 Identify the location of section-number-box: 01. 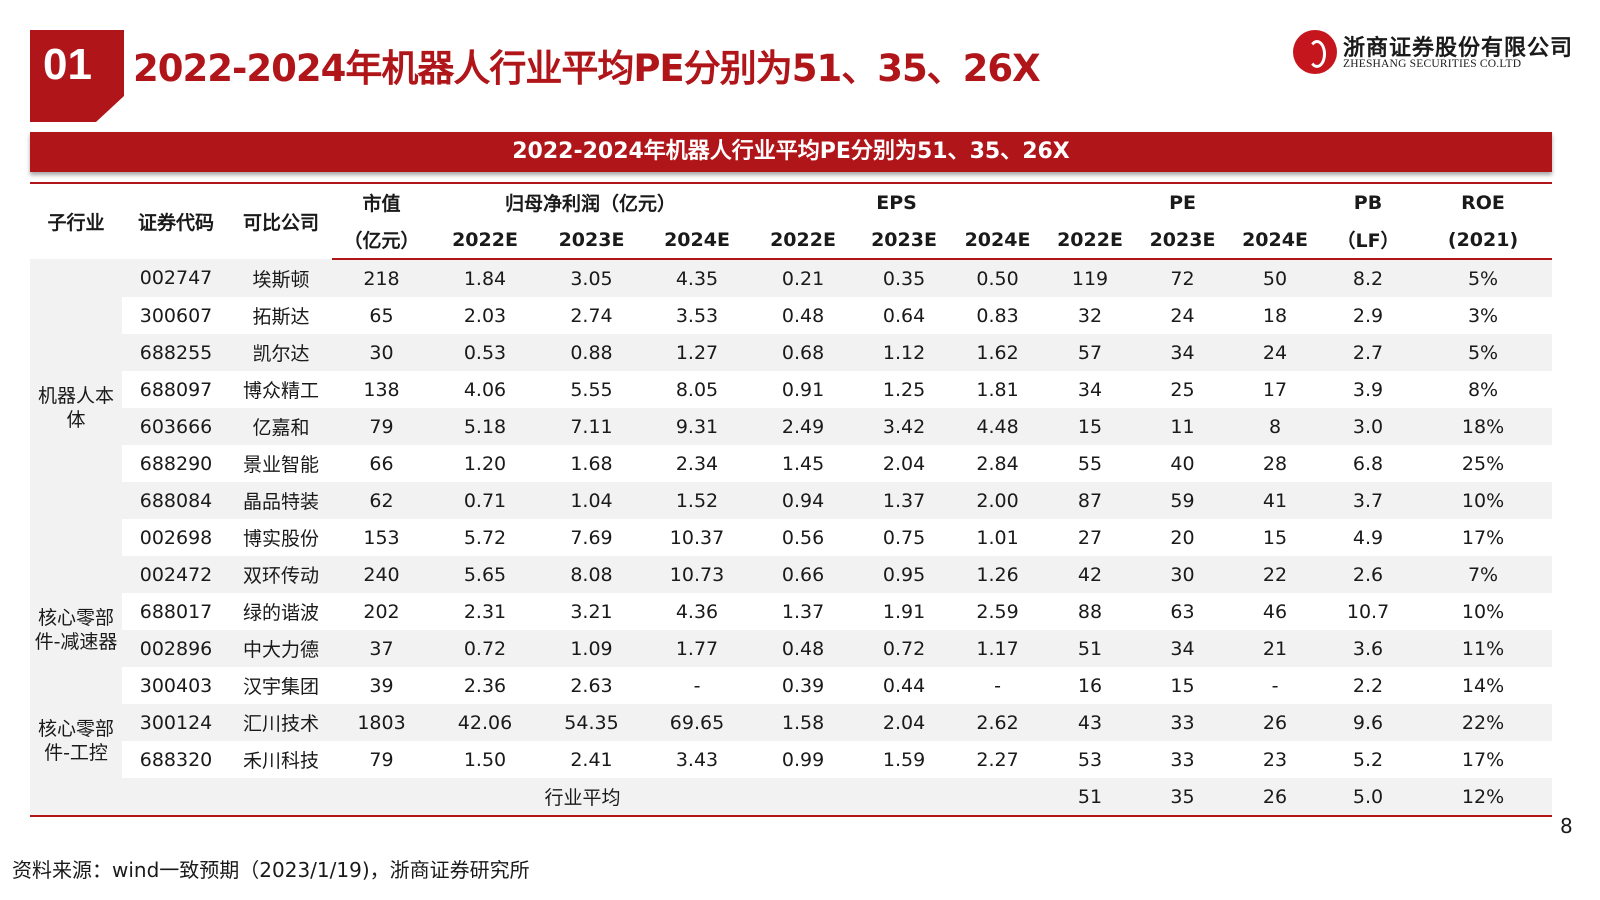
(77, 76).